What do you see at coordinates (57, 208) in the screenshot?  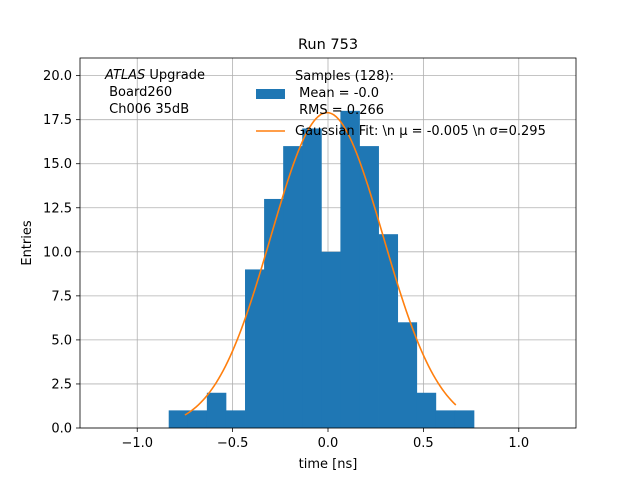 I see `y-tick-label-5: 12.5` at bounding box center [57, 208].